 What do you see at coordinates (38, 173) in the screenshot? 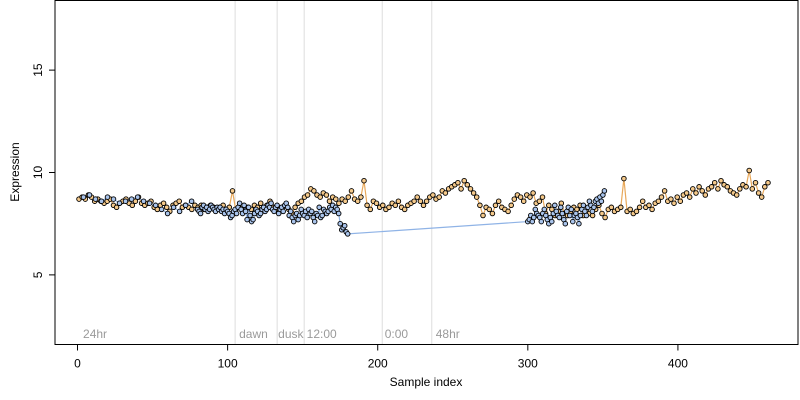
I see `y-tick-label: 10` at bounding box center [38, 173].